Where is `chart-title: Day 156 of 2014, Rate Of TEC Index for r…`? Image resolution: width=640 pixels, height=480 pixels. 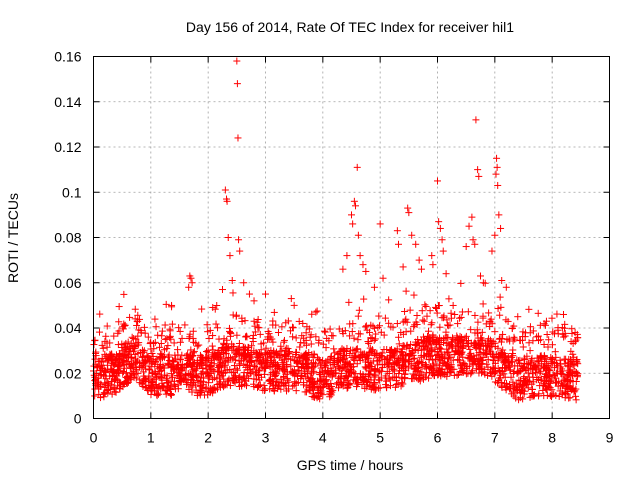
chart-title: Day 156 of 2014, Rate Of TEC Index for r… is located at coordinates (350, 27).